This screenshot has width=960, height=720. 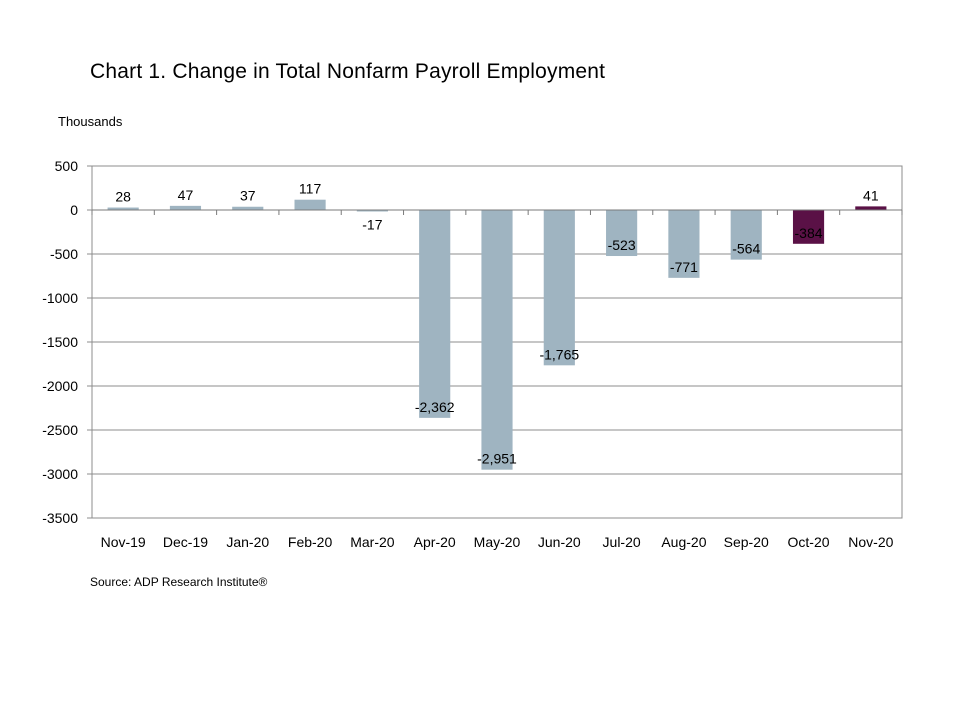 I want to click on y-tick-label: -2000, so click(x=60, y=386).